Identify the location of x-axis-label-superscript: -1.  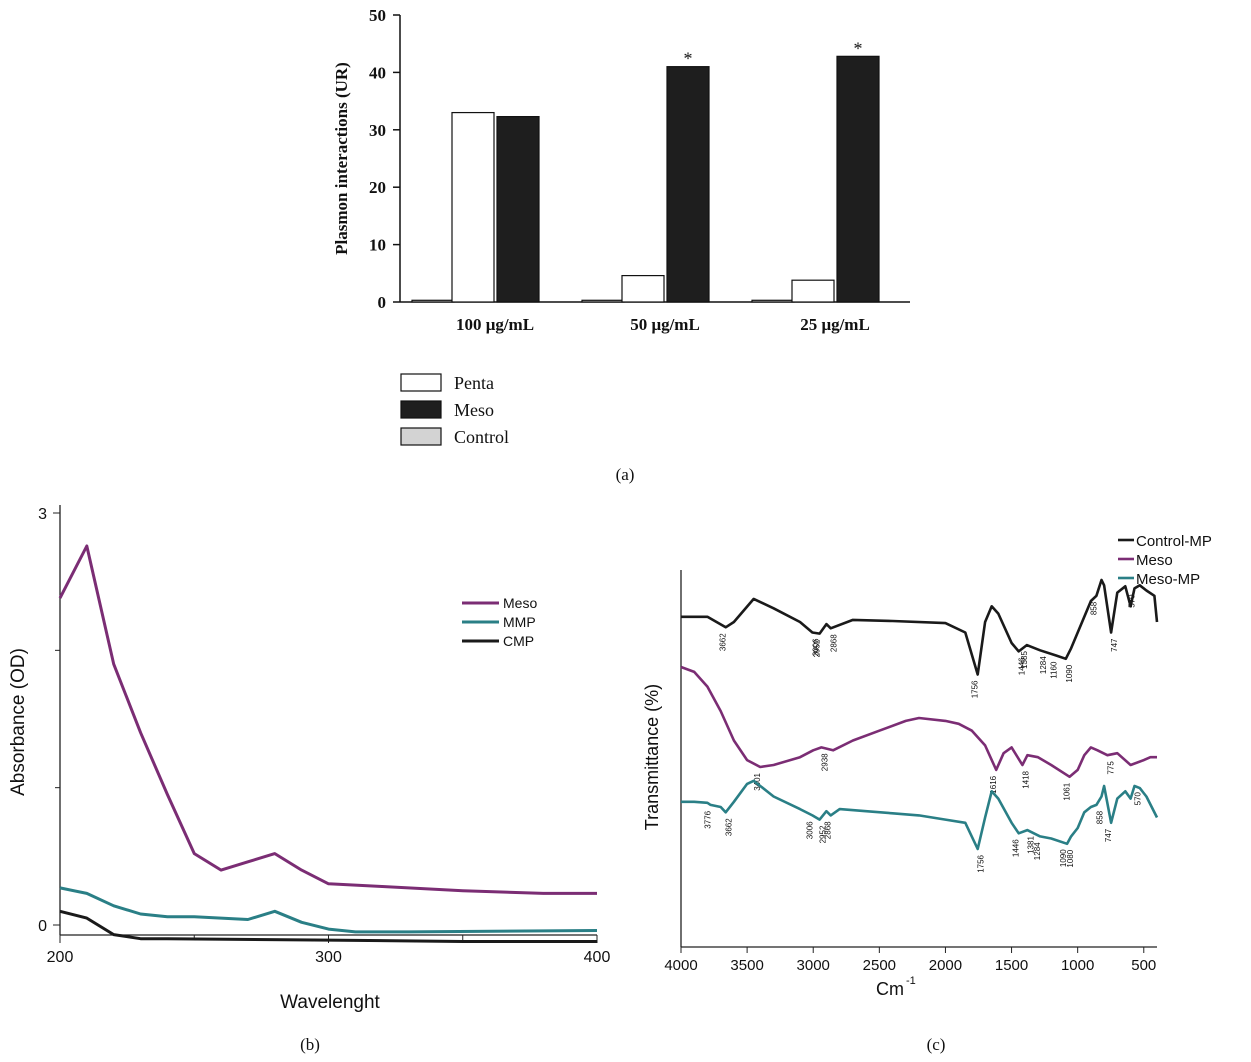
(911, 981).